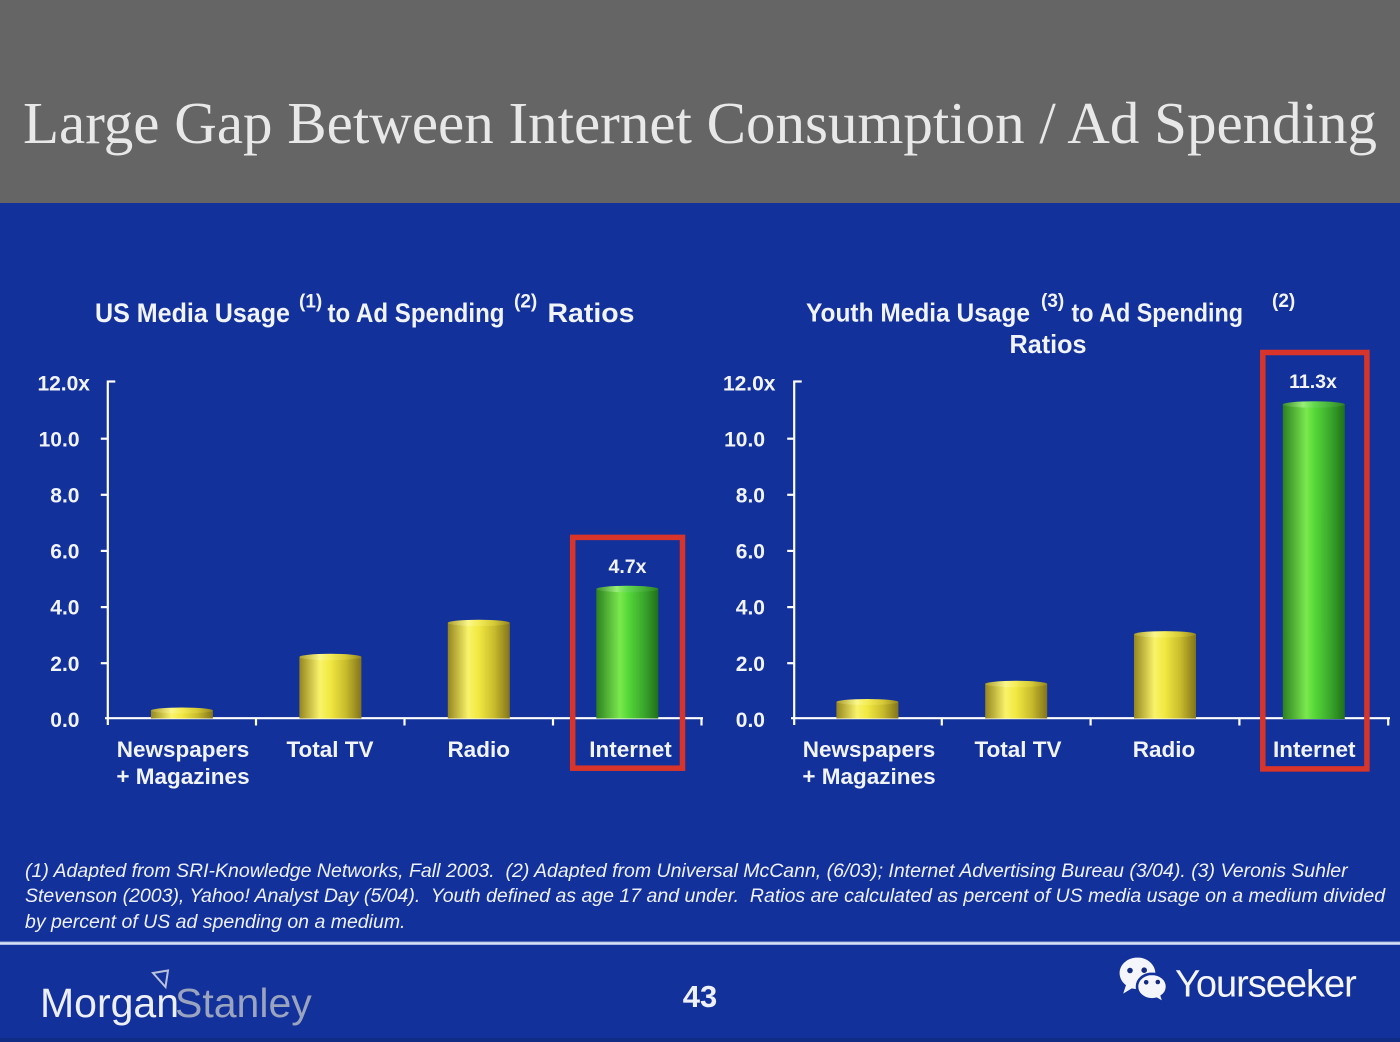  I want to click on svg-text: 4.7x, so click(628, 567).